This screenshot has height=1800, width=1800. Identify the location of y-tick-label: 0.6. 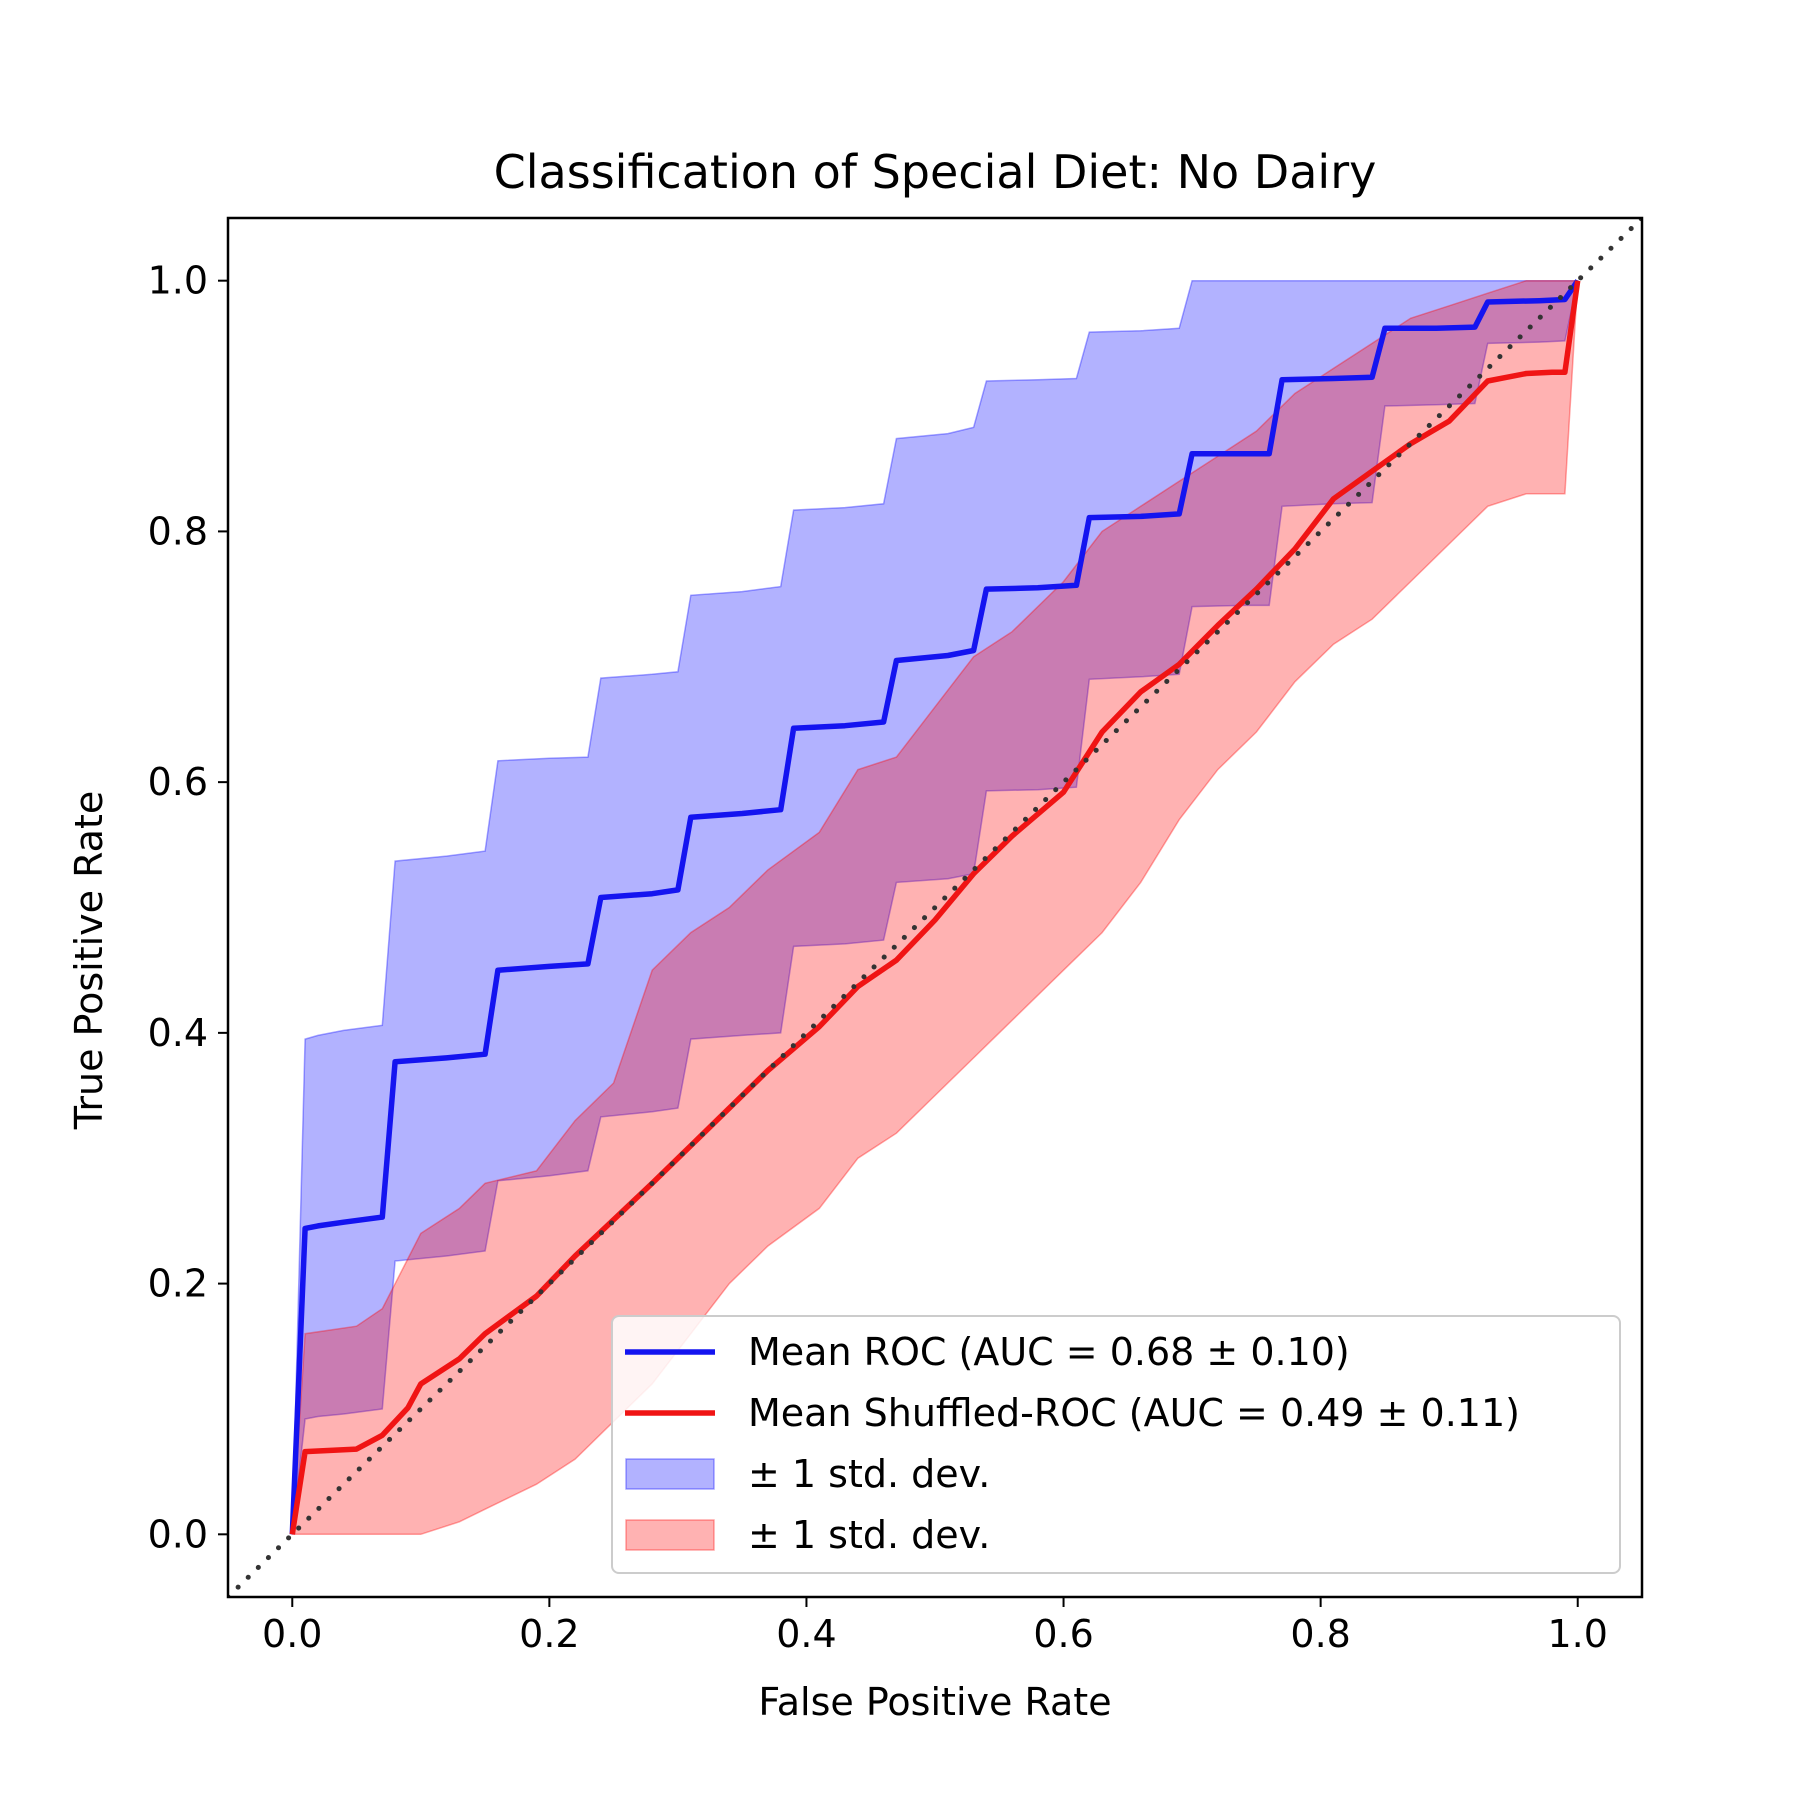
(178, 782).